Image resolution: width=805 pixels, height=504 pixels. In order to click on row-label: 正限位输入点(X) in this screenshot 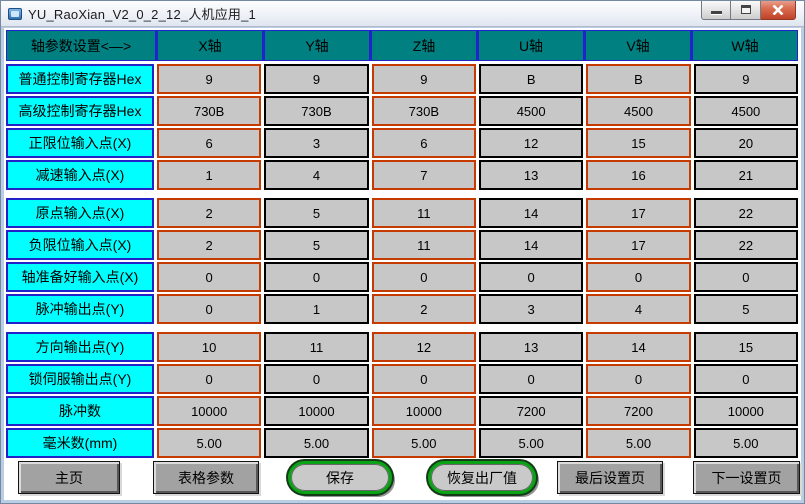, I will do `click(80, 143)`.